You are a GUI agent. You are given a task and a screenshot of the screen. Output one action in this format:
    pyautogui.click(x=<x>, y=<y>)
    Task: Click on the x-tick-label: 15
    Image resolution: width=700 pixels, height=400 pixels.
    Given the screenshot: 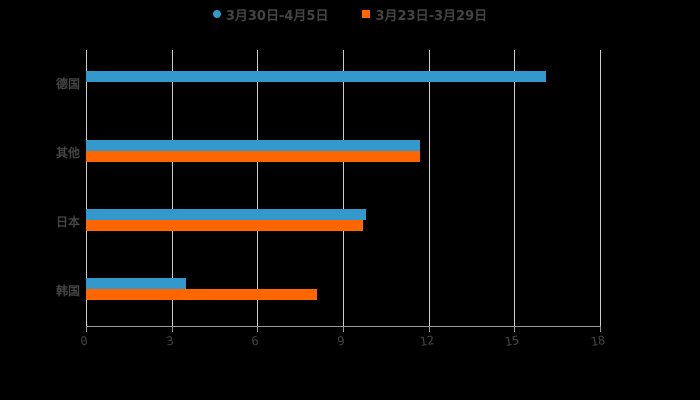 What is the action you would take?
    pyautogui.click(x=512, y=341)
    